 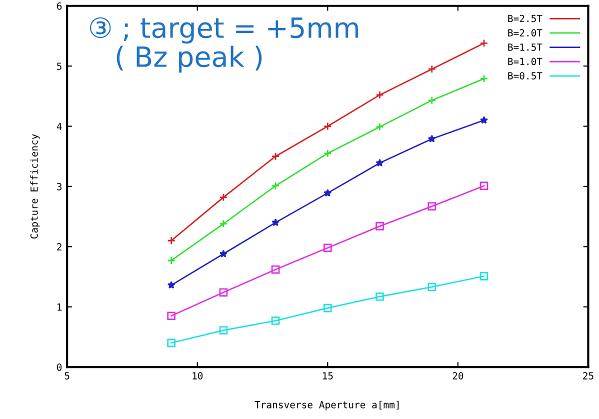 I want to click on legend-label: B=1.5T, so click(x=525, y=47).